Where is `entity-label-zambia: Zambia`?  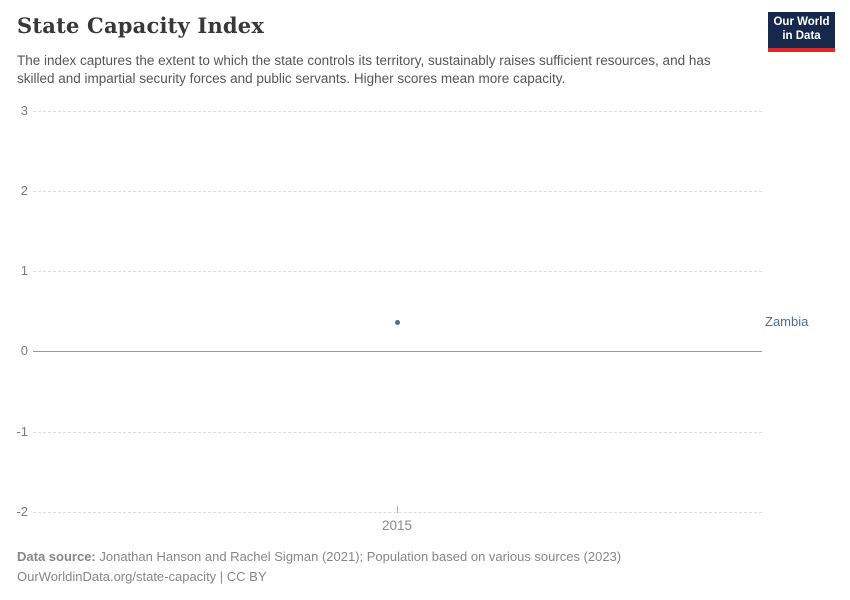
entity-label-zambia: Zambia is located at coordinates (787, 322).